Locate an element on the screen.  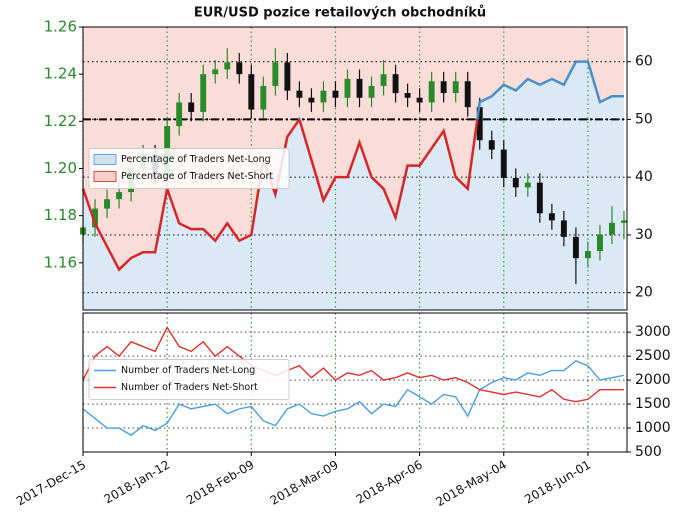
legend-label: Percentage of Traders Net-Short is located at coordinates (197, 176).